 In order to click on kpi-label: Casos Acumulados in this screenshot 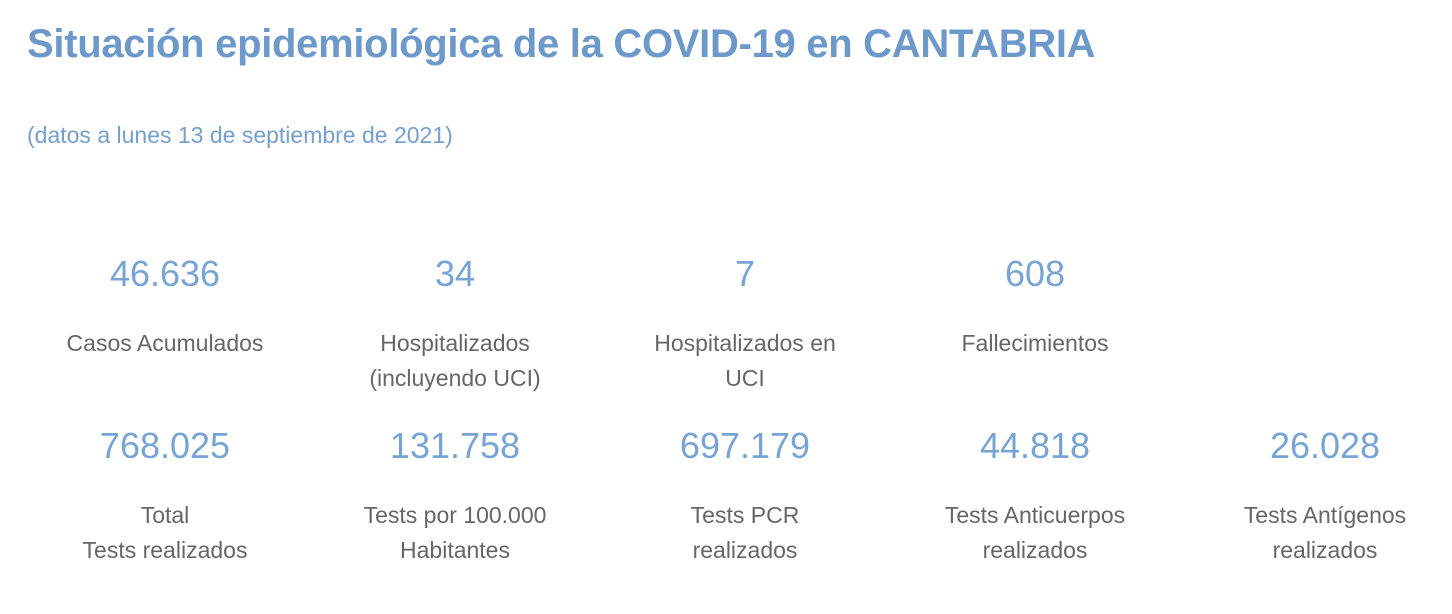, I will do `click(165, 343)`.